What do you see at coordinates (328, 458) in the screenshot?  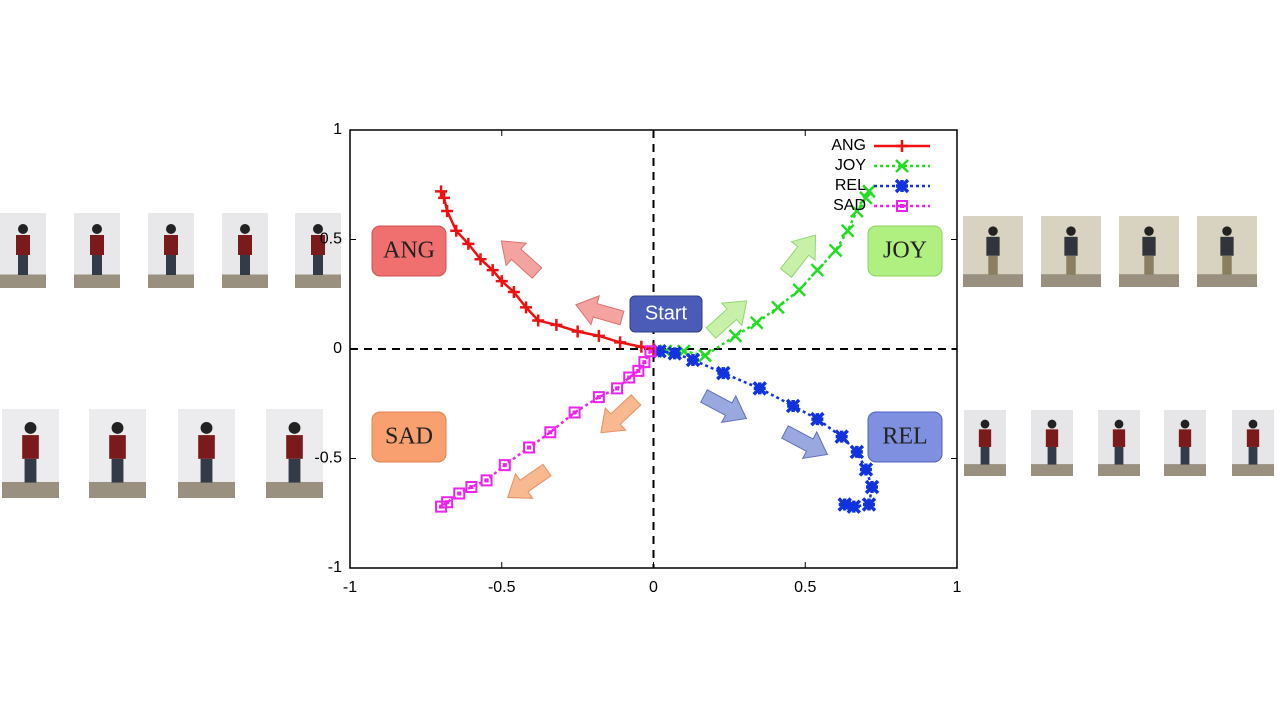 I see `y-tick-label: -0.5` at bounding box center [328, 458].